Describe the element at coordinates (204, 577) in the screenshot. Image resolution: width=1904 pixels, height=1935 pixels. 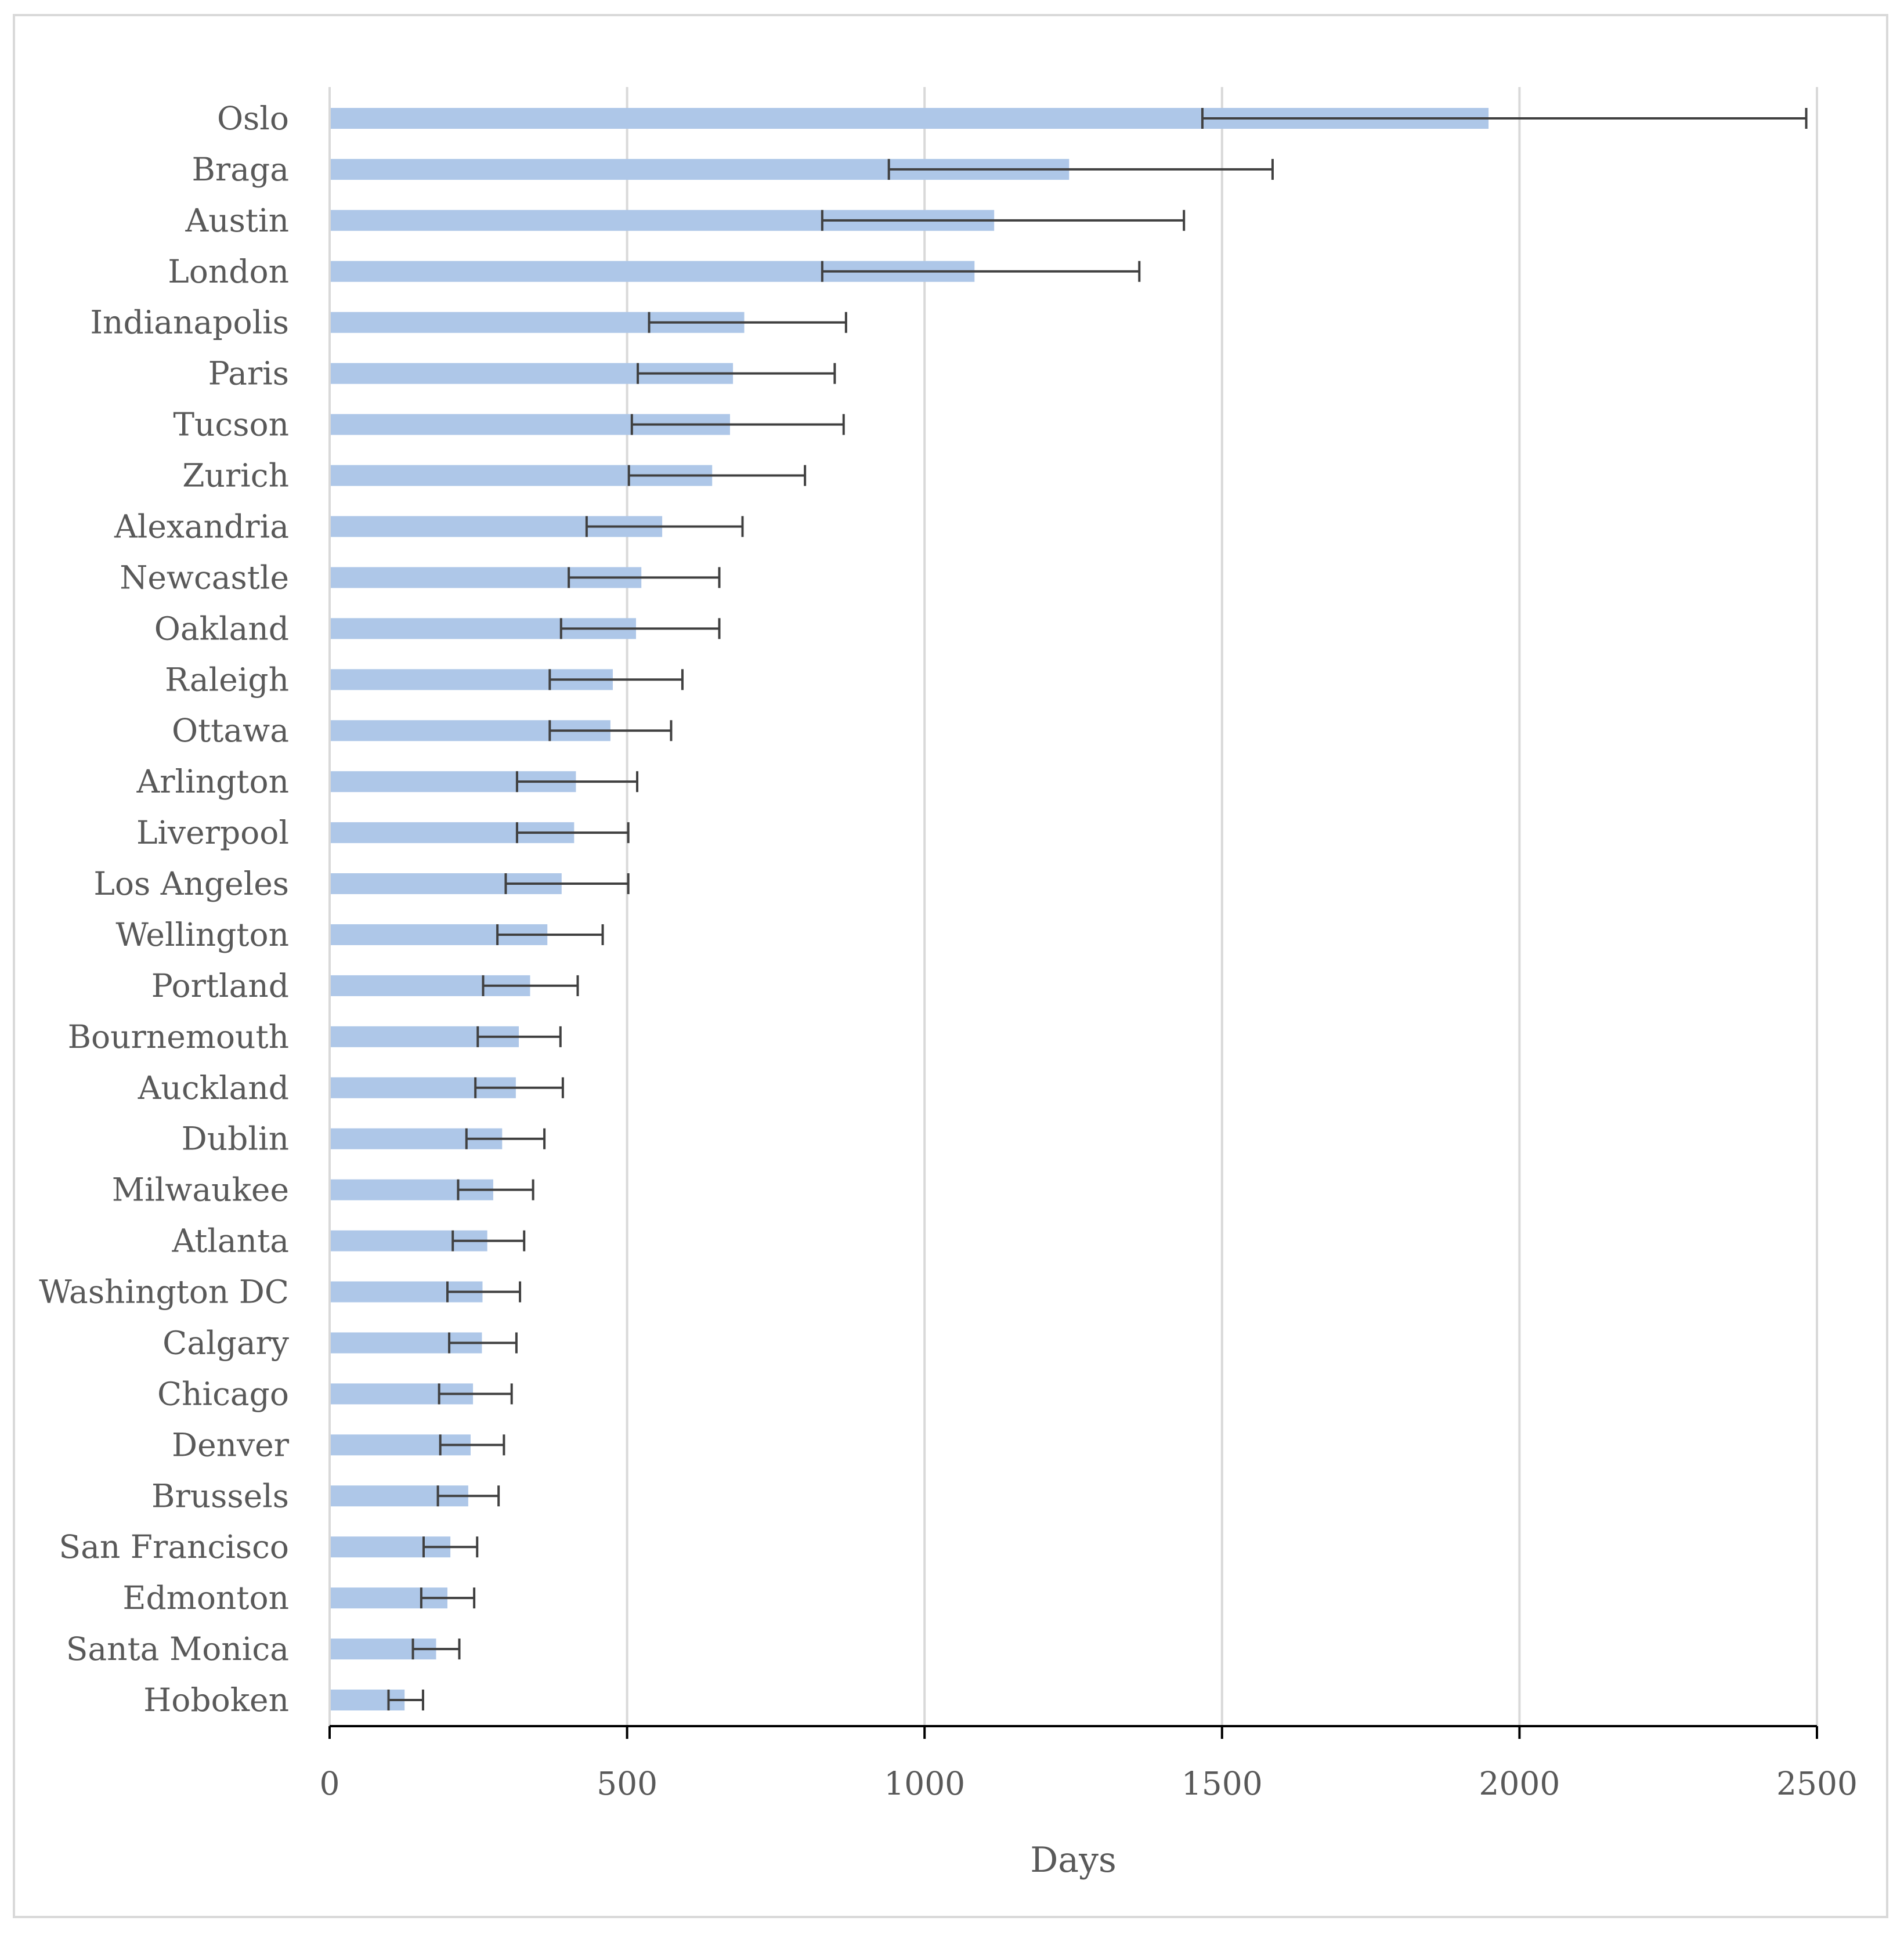
I see `category-label: Newcastle` at that location.